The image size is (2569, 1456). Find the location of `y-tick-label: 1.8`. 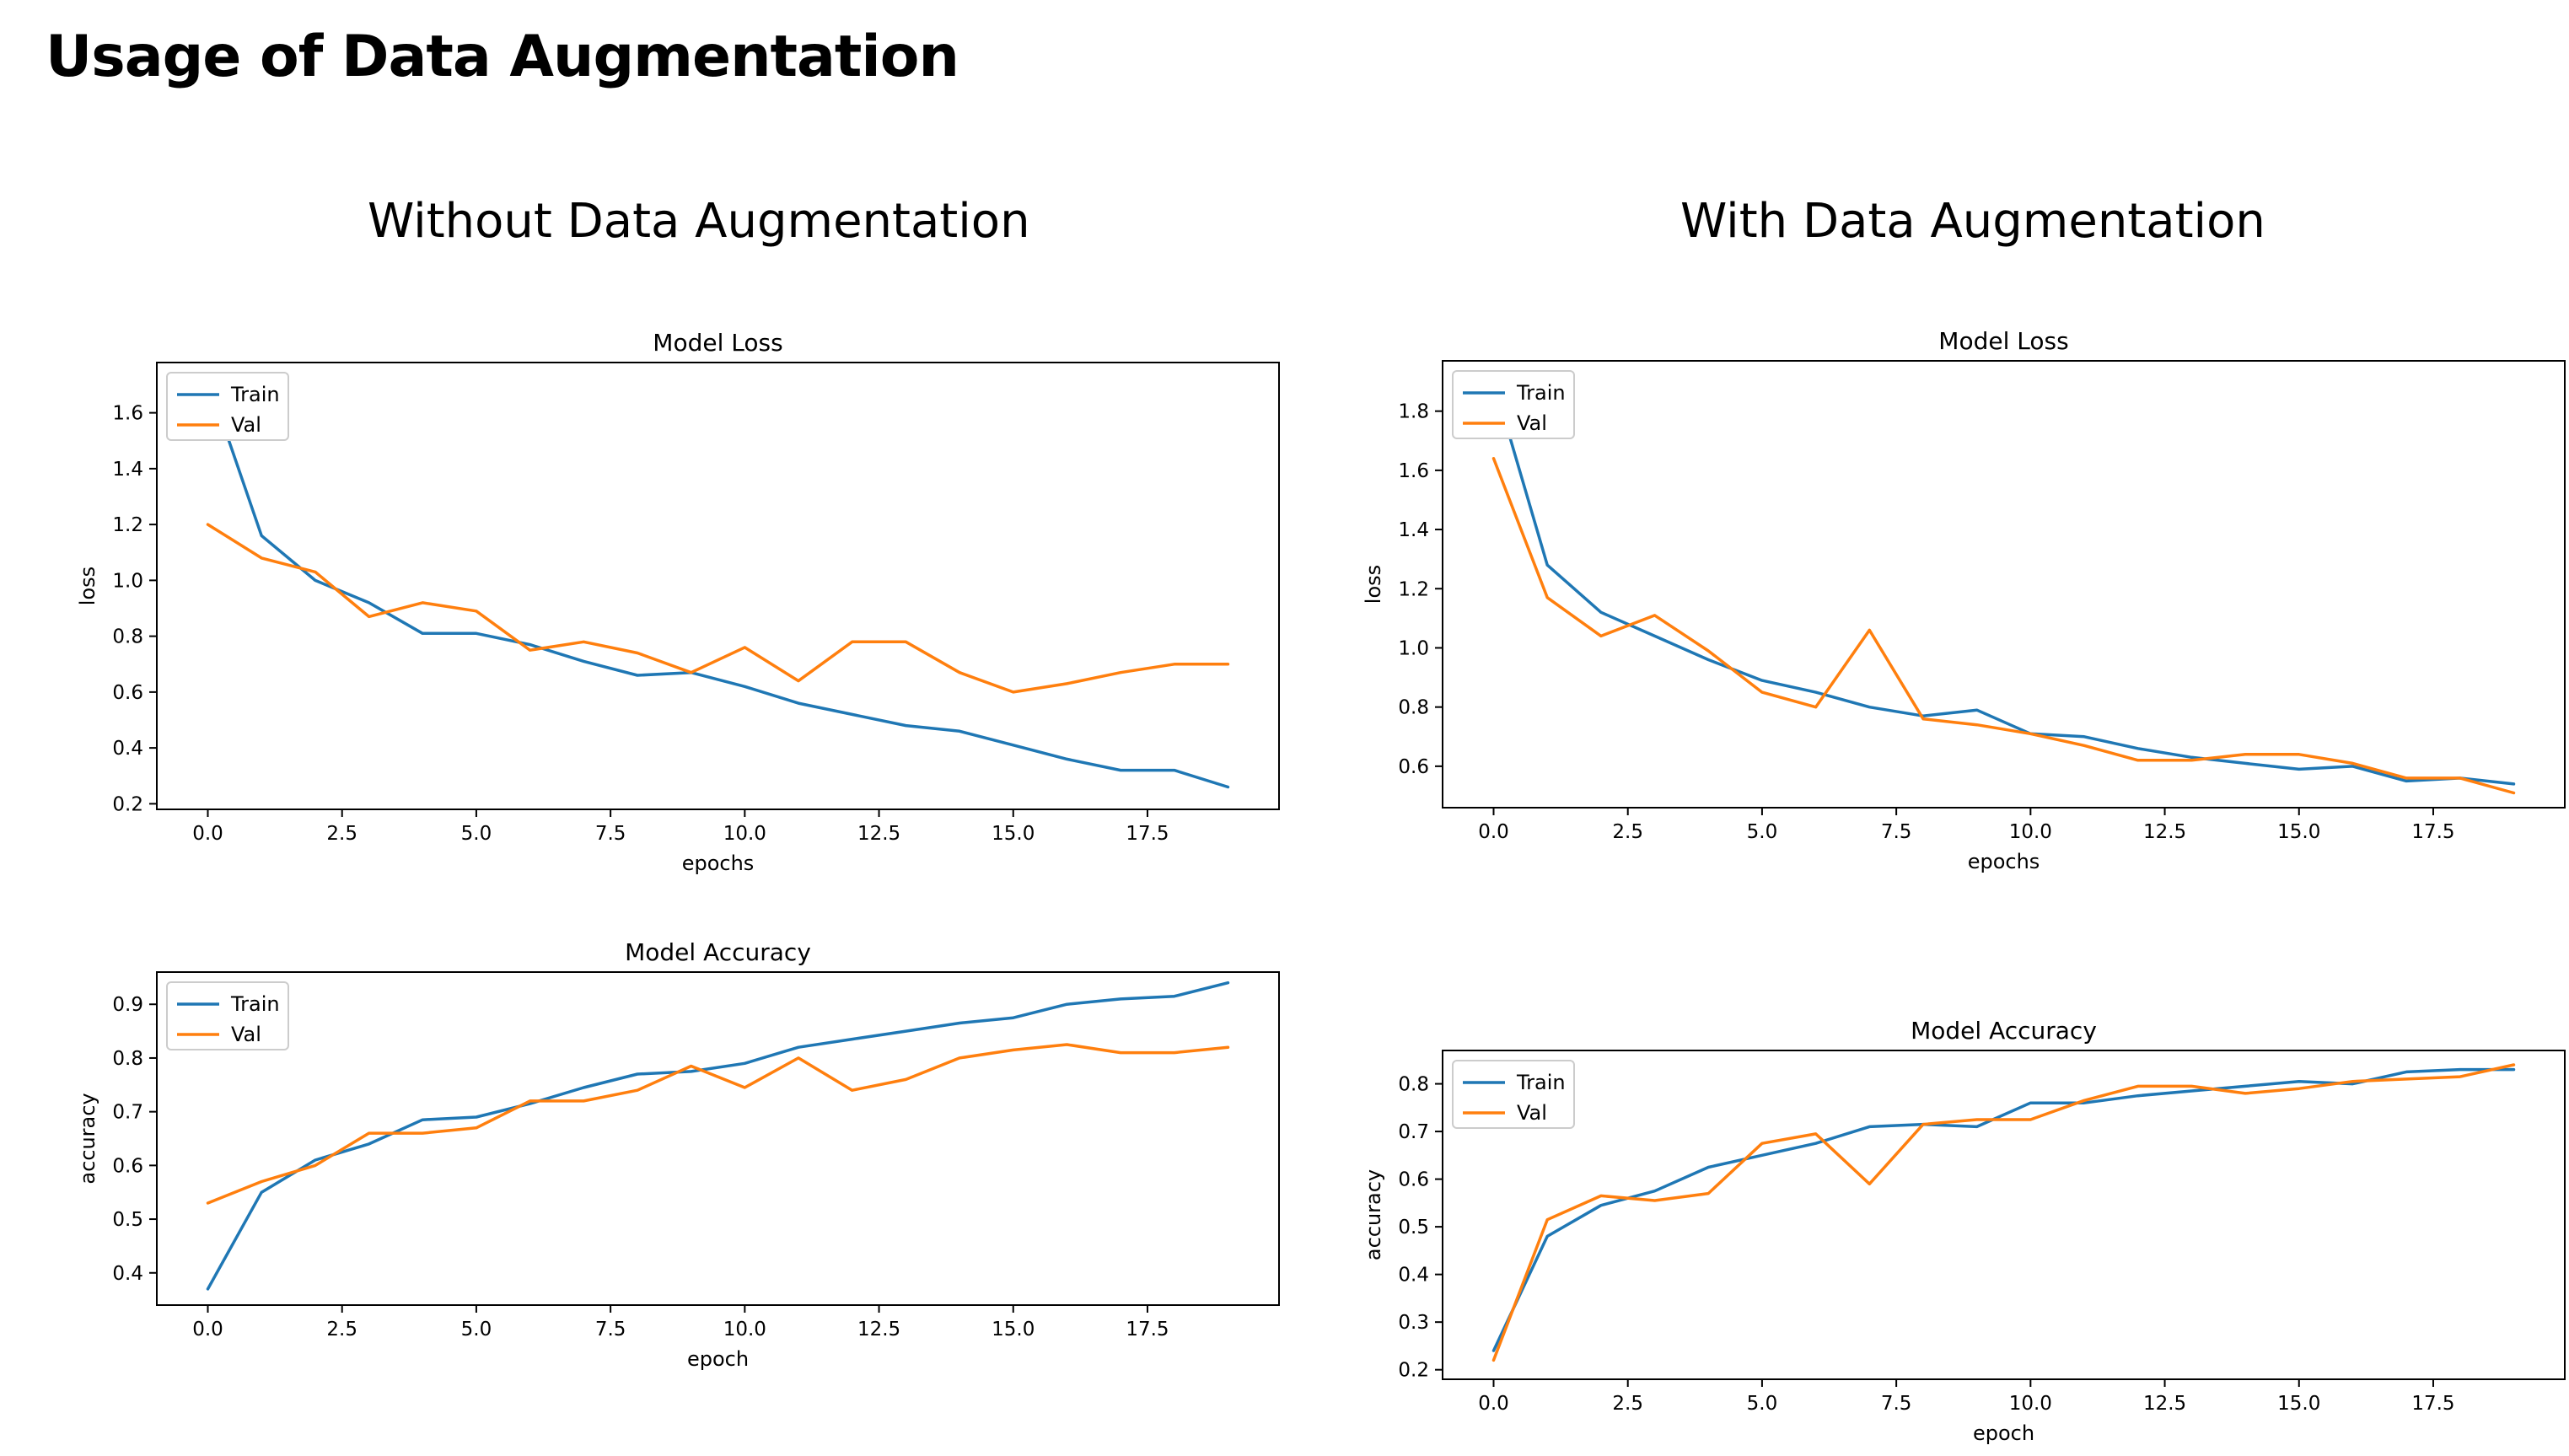

y-tick-label: 1.8 is located at coordinates (1413, 412).